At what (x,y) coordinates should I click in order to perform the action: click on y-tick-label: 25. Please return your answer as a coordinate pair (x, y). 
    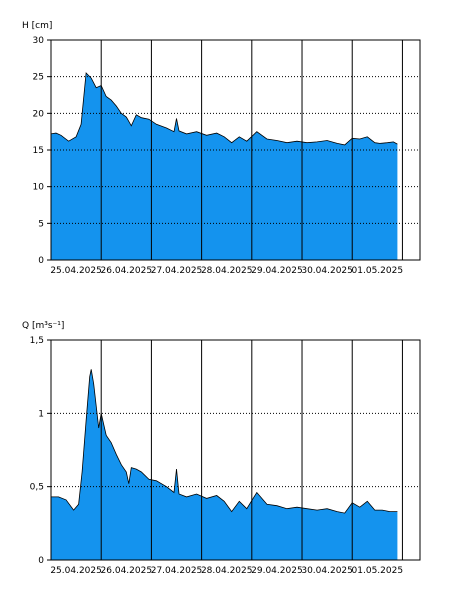
    Looking at the image, I should click on (38, 78).